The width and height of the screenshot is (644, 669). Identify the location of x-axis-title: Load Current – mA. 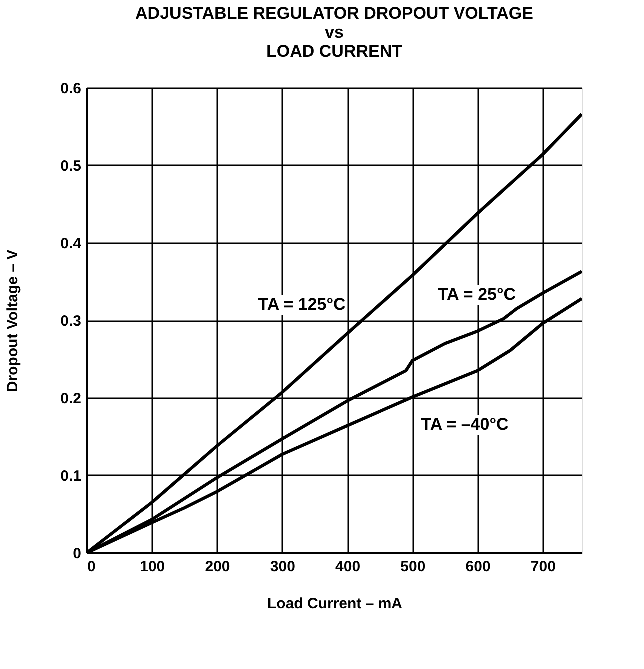
(335, 604).